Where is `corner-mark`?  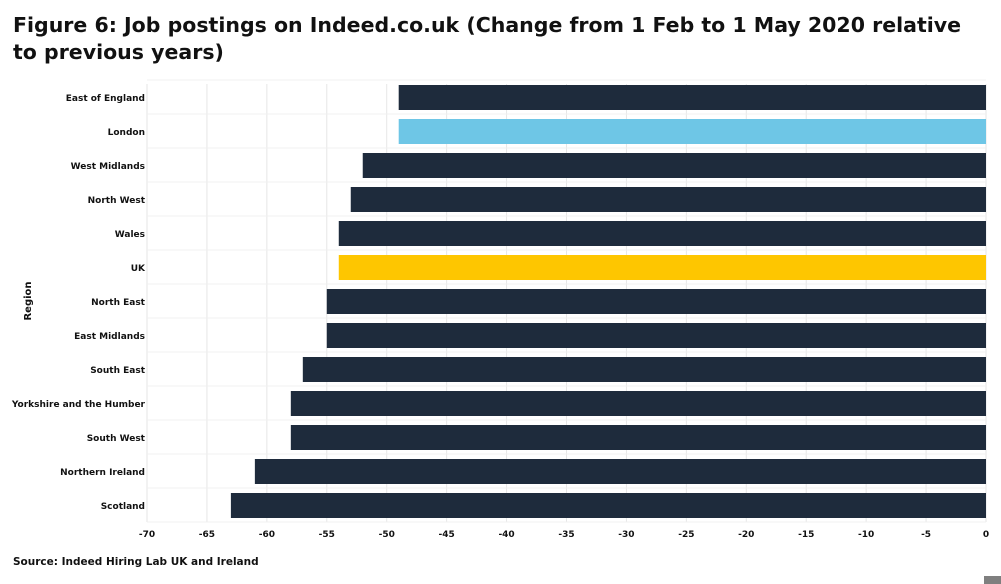 corner-mark is located at coordinates (992, 580).